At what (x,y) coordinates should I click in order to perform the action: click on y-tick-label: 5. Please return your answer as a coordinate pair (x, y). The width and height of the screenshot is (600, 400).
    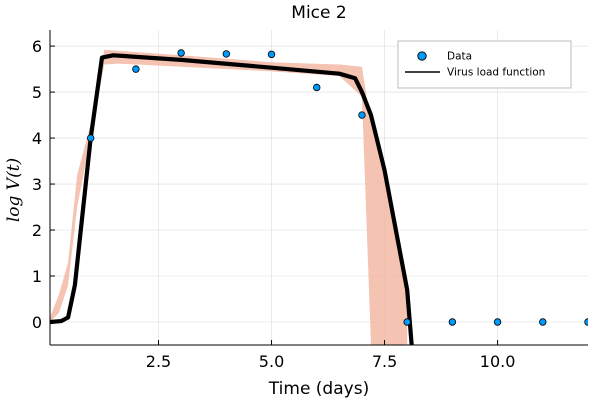
    Looking at the image, I should click on (37, 92).